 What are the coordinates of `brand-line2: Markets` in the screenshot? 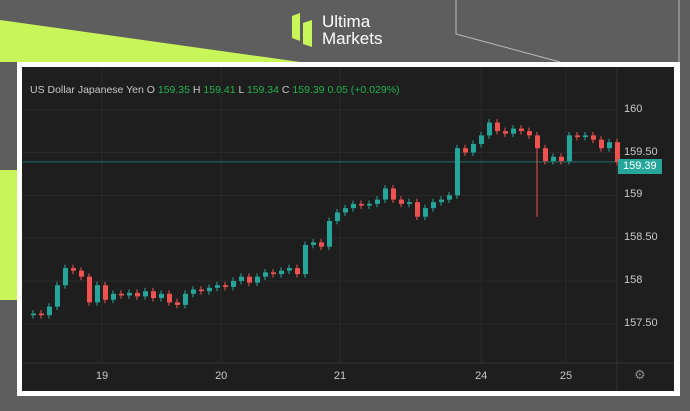 It's located at (352, 38).